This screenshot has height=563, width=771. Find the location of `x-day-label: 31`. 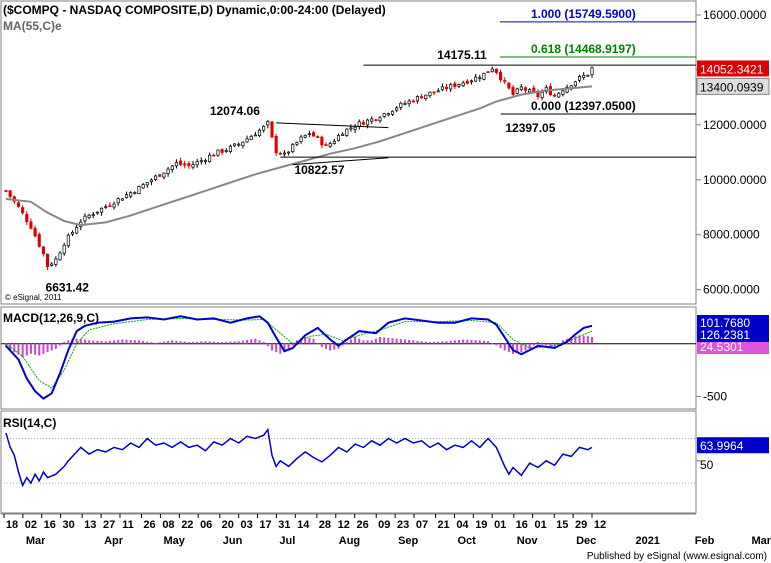

x-day-label: 31 is located at coordinates (284, 525).